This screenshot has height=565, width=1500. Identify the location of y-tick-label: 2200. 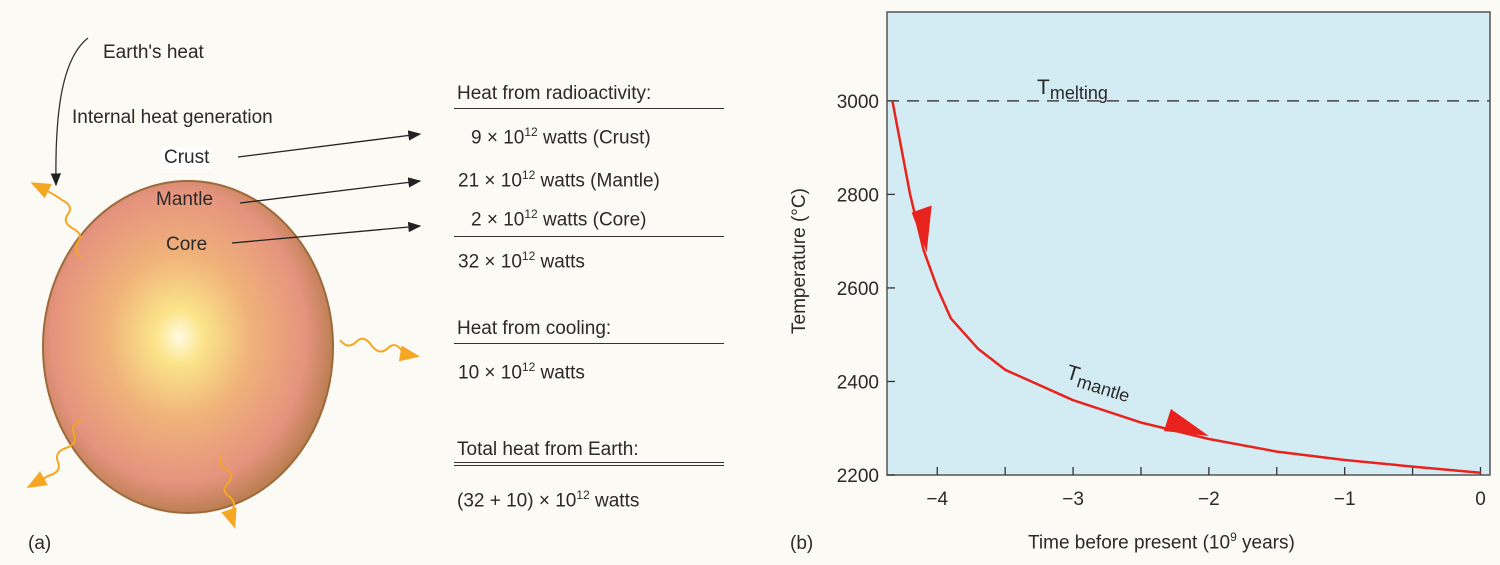
(858, 476).